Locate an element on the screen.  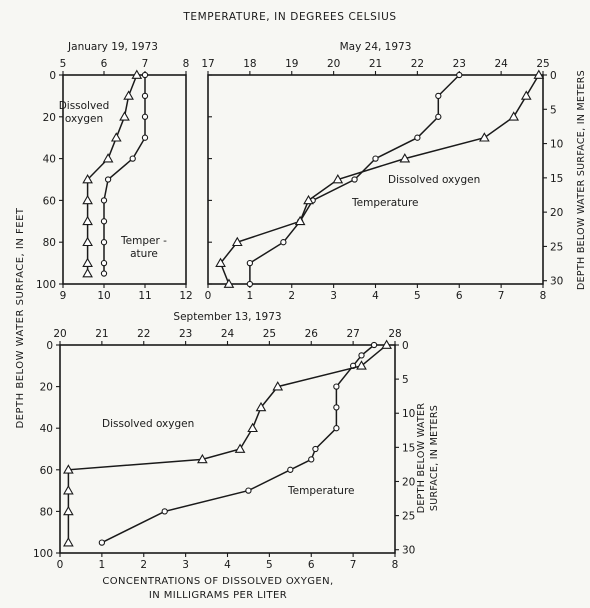
top-axis-tick-label: 25 is located at coordinates (542, 64).